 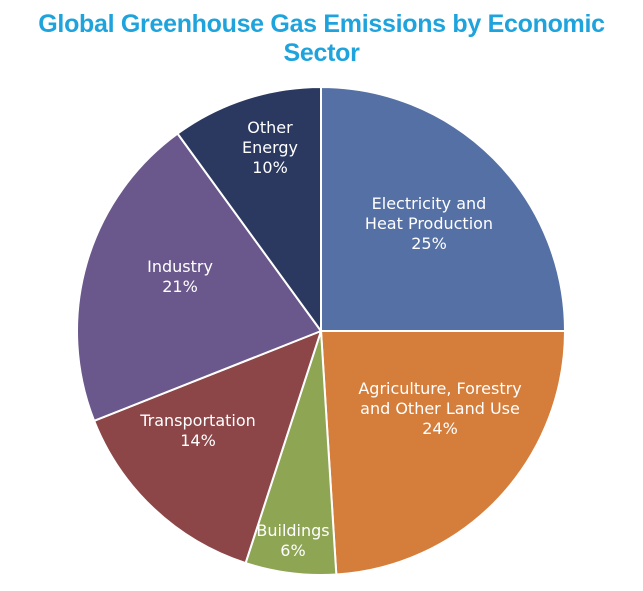 I want to click on slice-value-electricity: 25%, so click(x=429, y=243).